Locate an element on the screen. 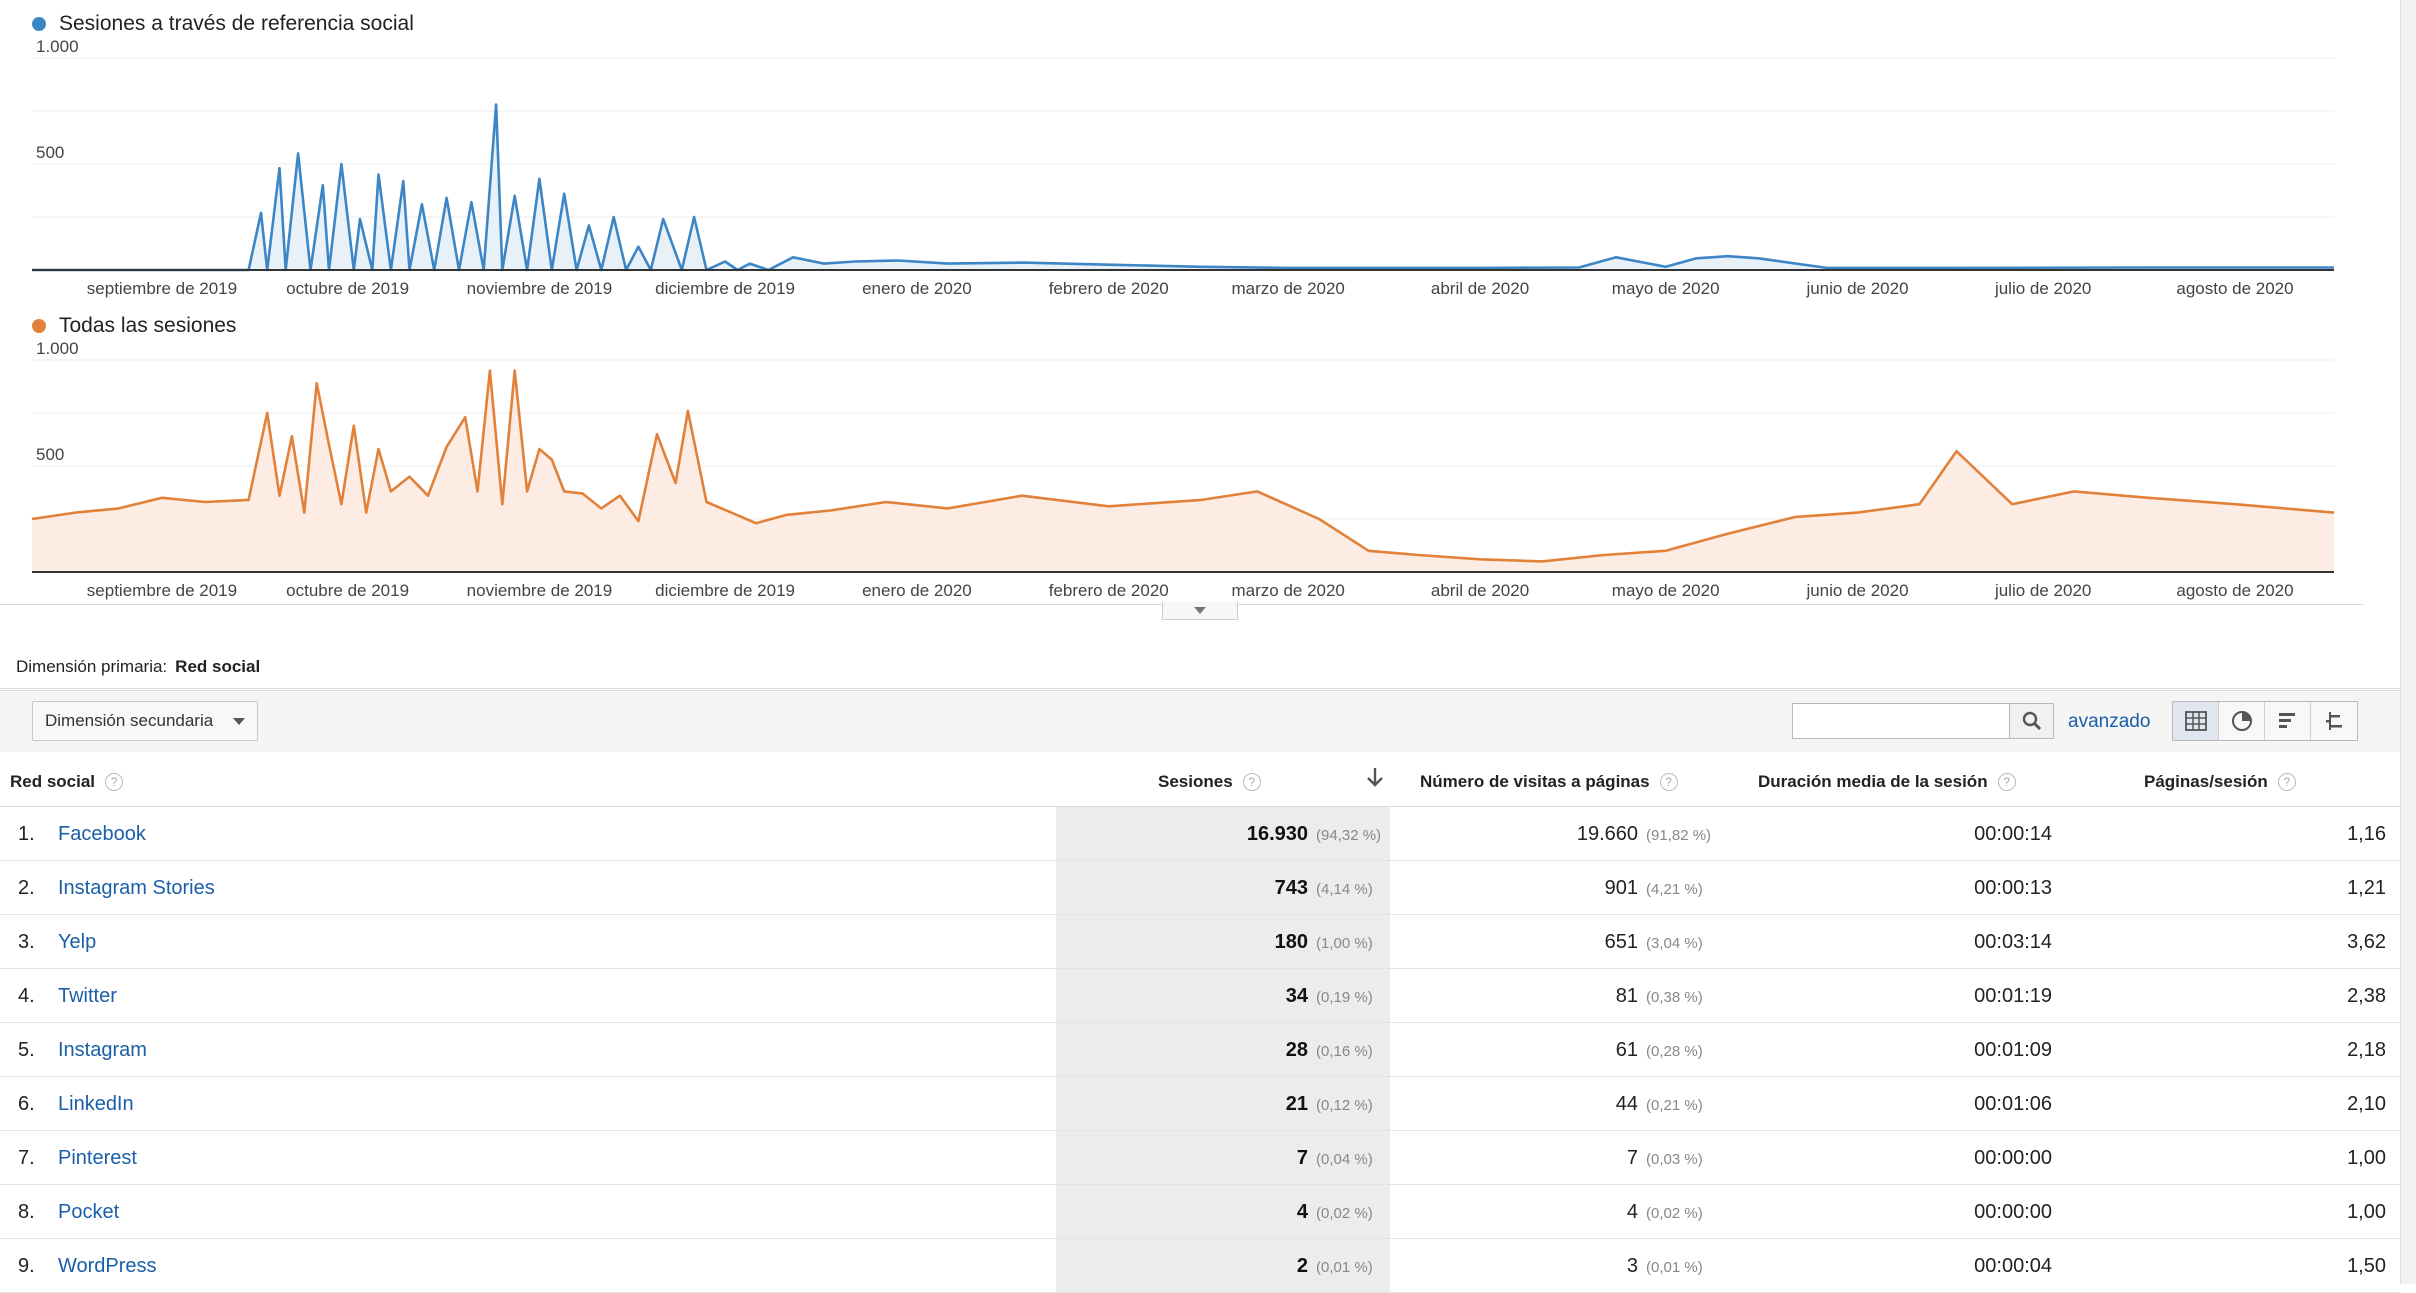  row-index: 1. is located at coordinates (26, 834).